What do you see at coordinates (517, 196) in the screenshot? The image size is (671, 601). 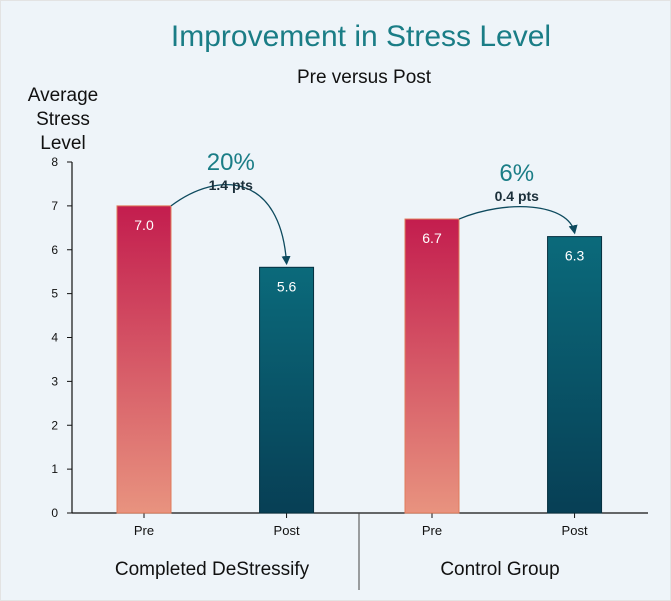 I see `change-points-label: 0.4 pts` at bounding box center [517, 196].